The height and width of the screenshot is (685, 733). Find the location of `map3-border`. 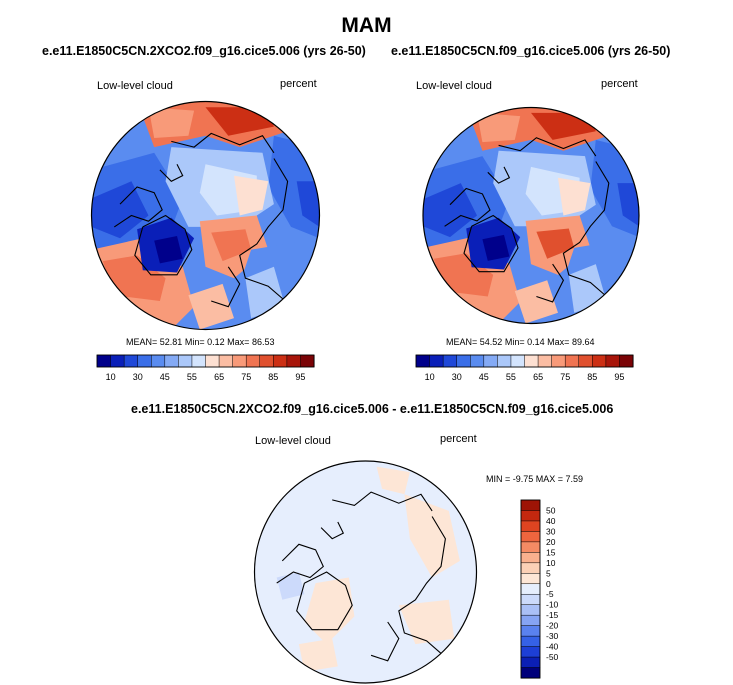

map3-border is located at coordinates (365, 572).